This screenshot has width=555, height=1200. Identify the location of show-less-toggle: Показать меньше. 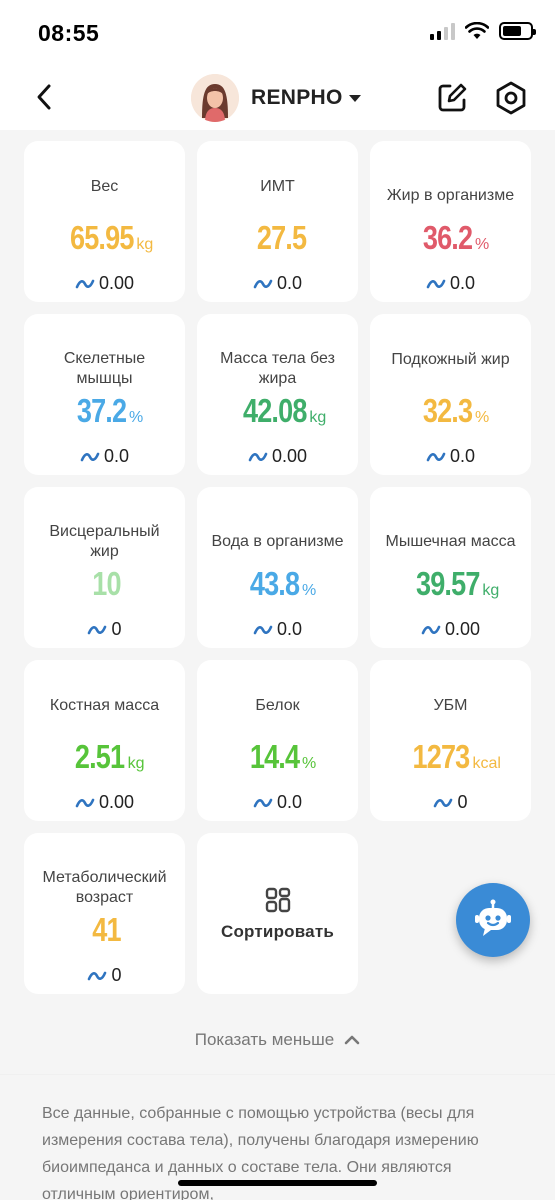
(277, 1040).